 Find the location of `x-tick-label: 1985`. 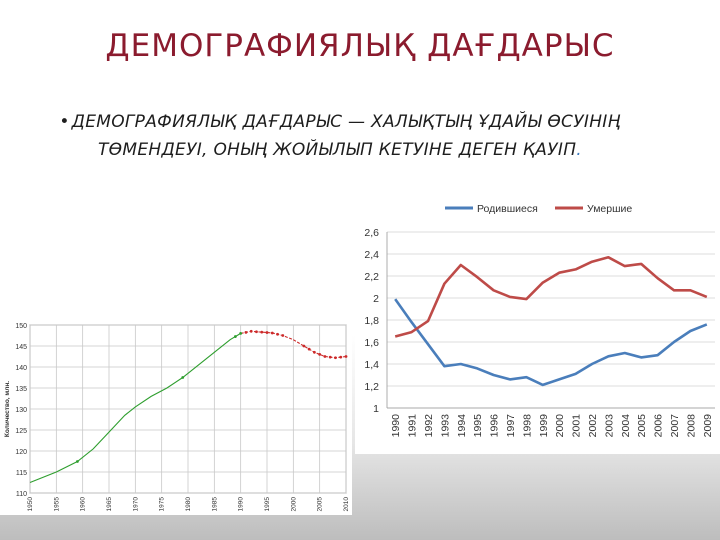

x-tick-label: 1985 is located at coordinates (214, 504).